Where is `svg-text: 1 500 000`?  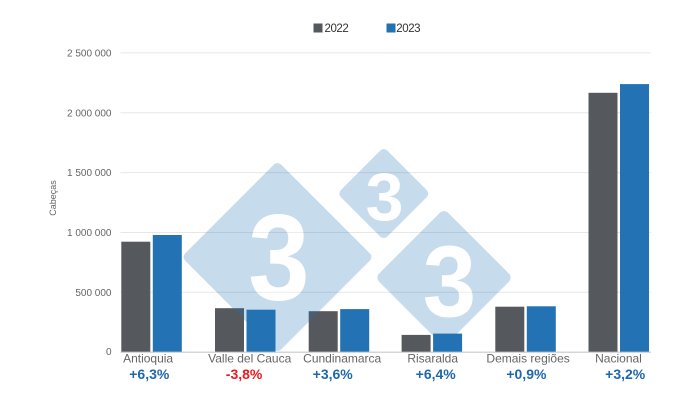
svg-text: 1 500 000 is located at coordinates (89, 173).